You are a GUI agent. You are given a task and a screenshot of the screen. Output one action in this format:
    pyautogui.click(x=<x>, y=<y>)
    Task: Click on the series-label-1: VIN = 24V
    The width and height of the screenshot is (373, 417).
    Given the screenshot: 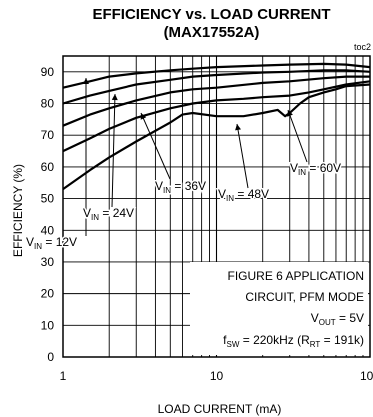 What is the action you would take?
    pyautogui.click(x=108, y=214)
    